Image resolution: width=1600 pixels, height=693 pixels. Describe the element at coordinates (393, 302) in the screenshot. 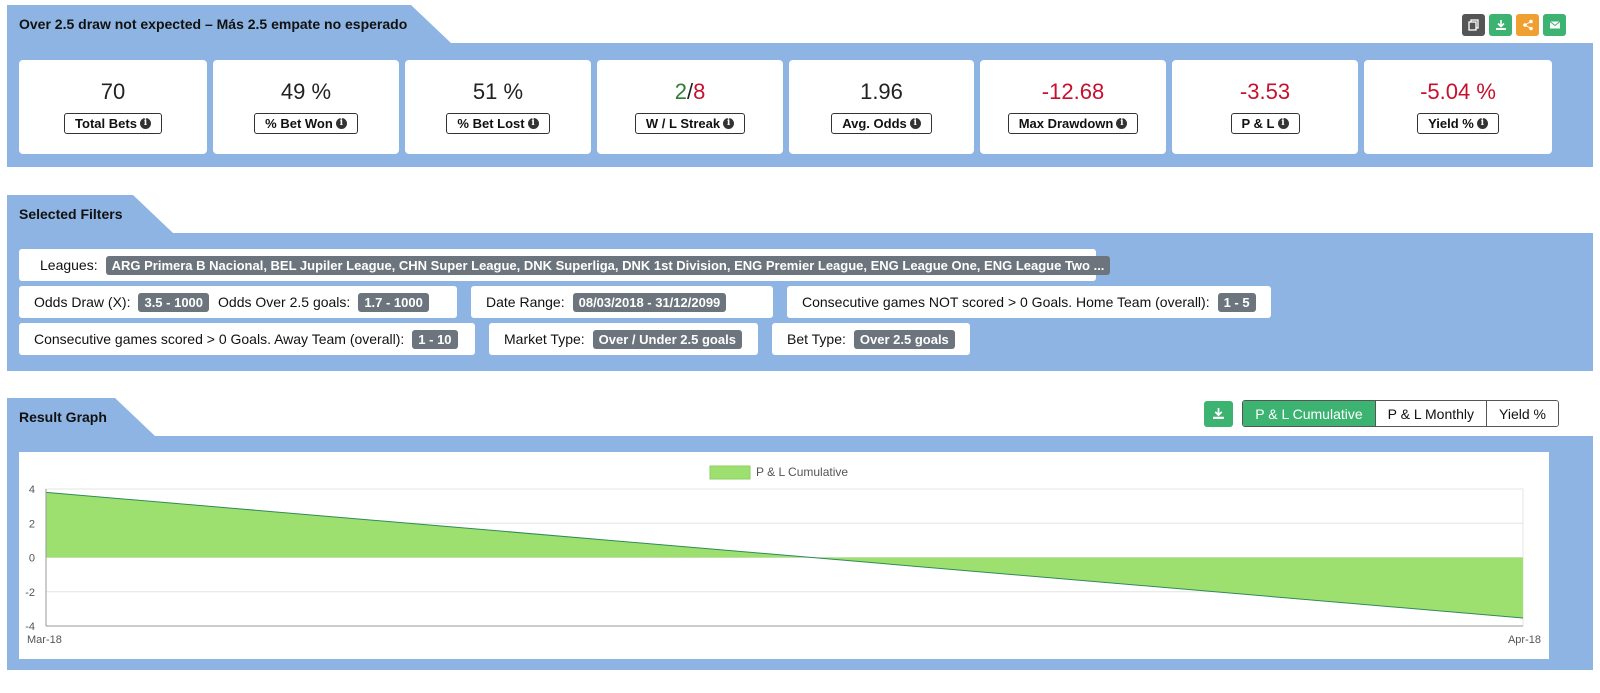

I see `odds-over-chip: 1.7 - 1000` at that location.